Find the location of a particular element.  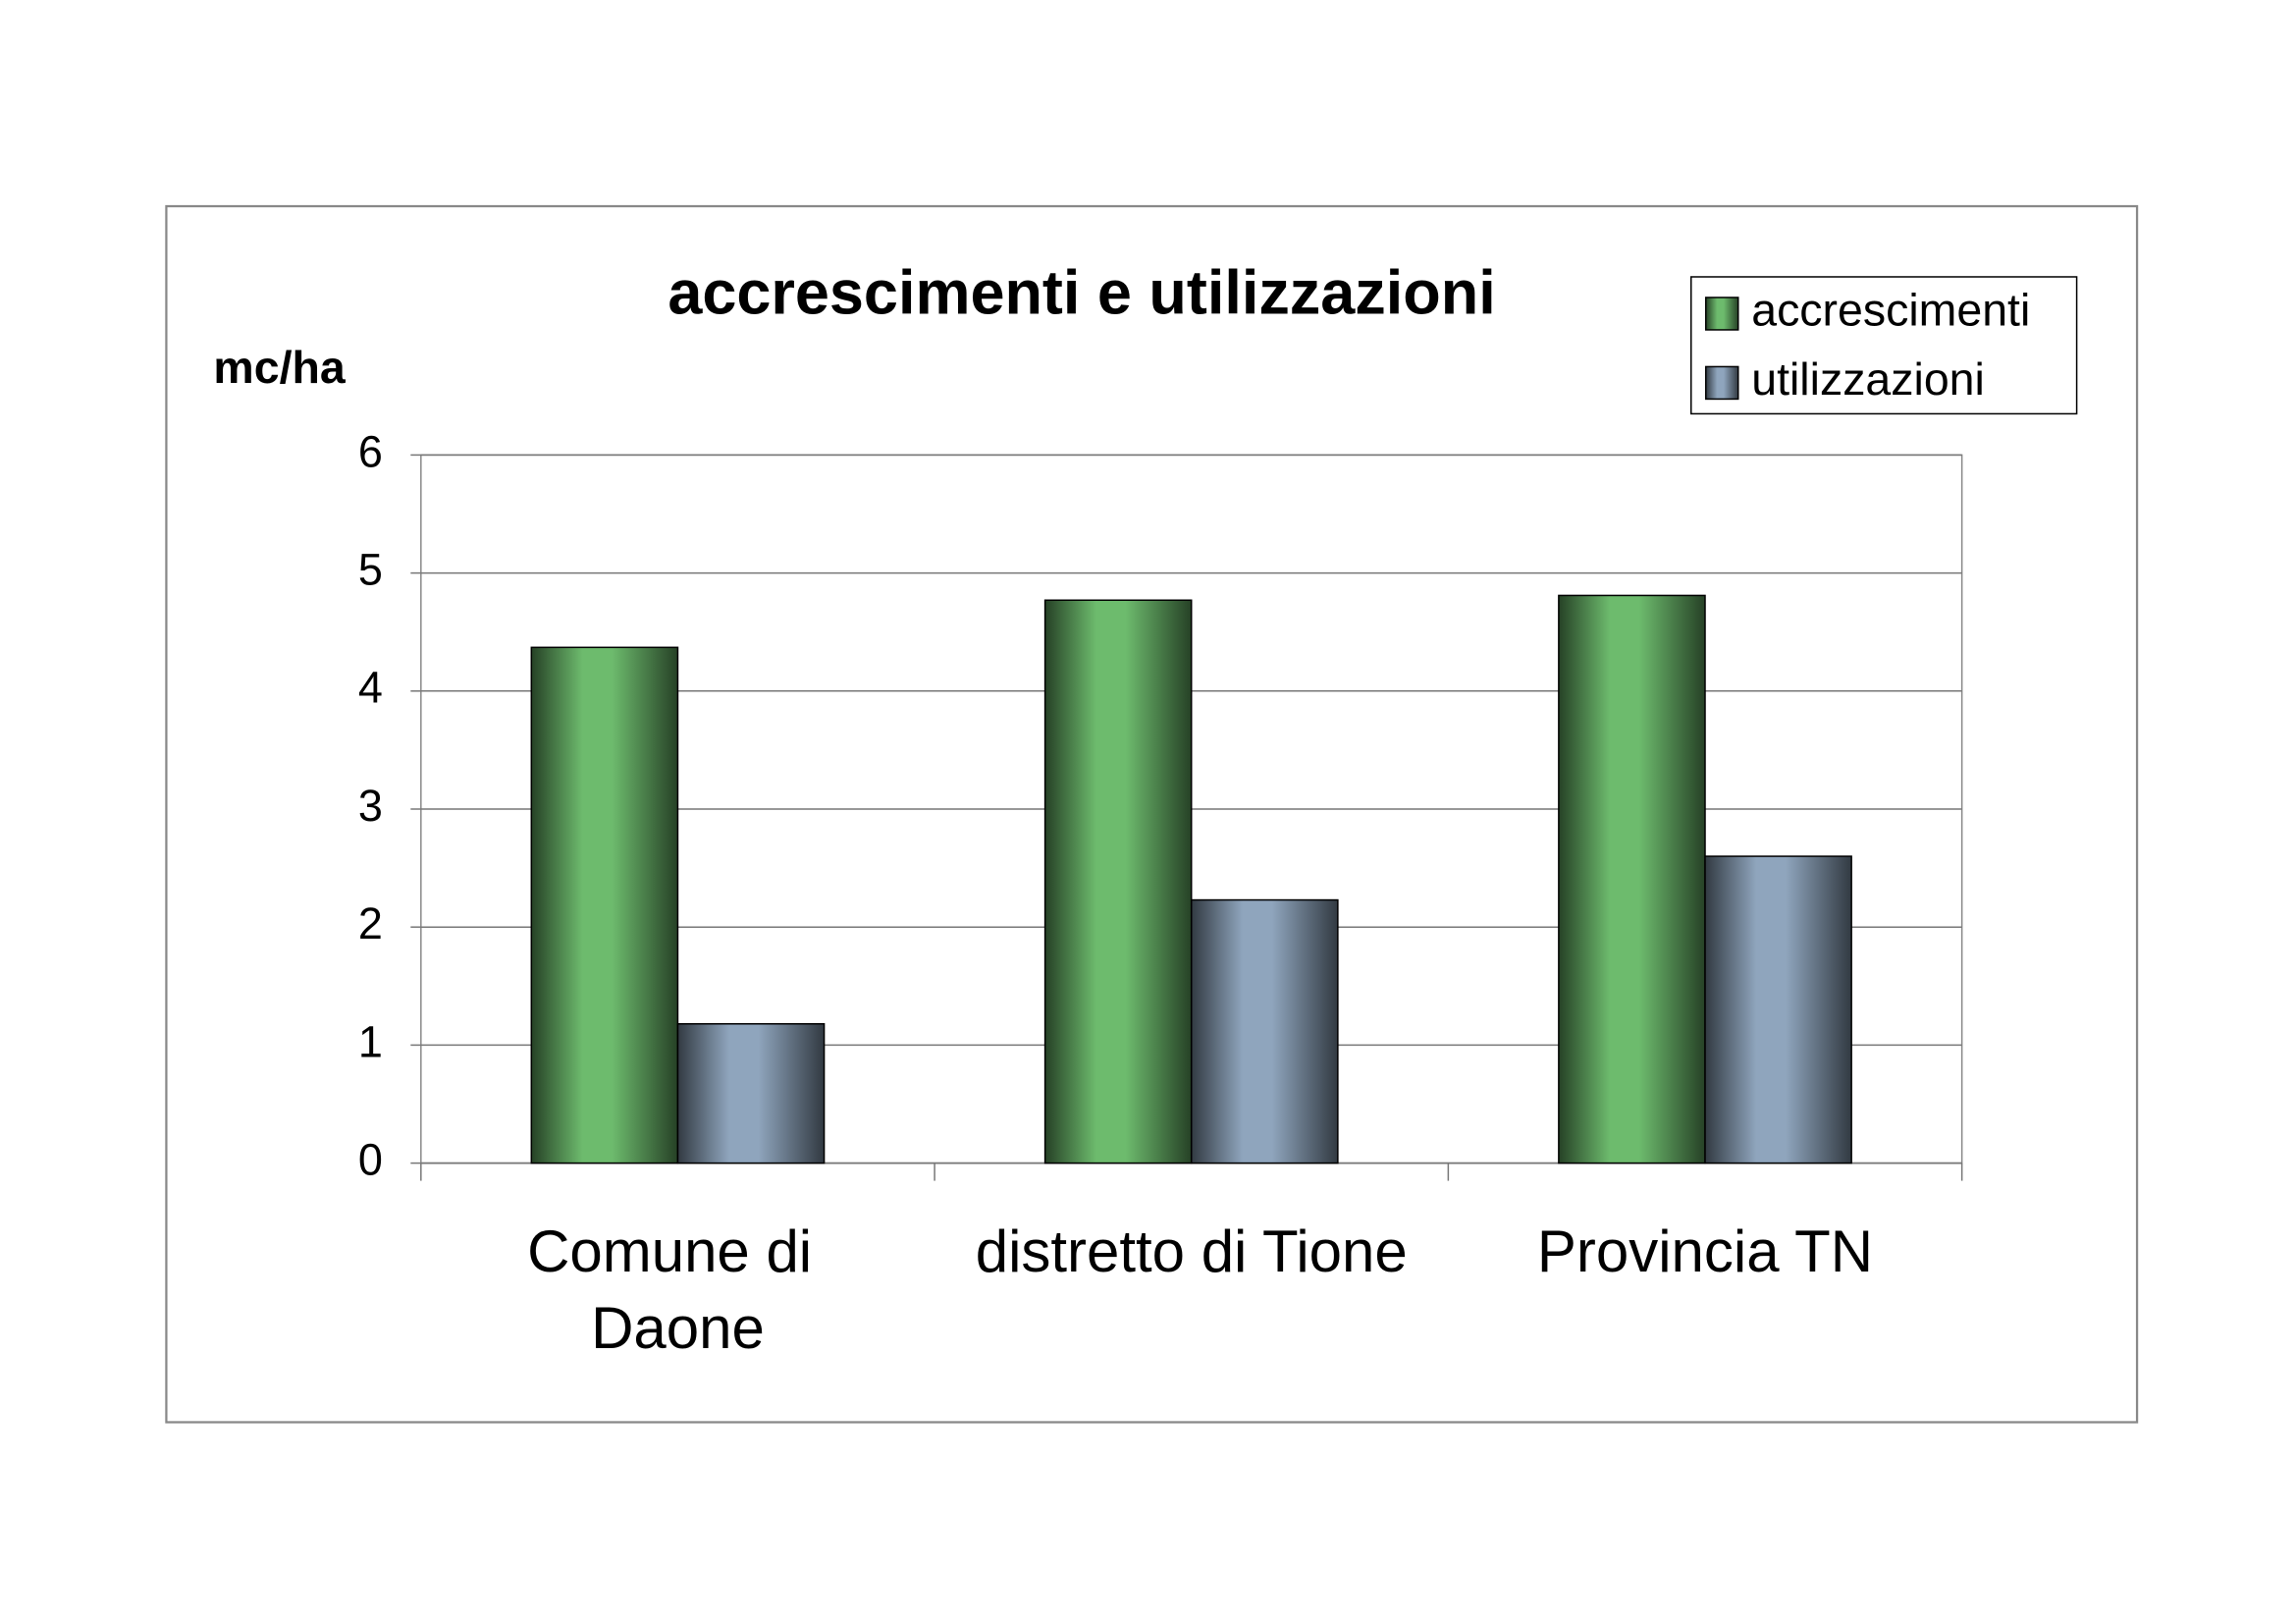

y-tick-label: 4 is located at coordinates (370, 688).